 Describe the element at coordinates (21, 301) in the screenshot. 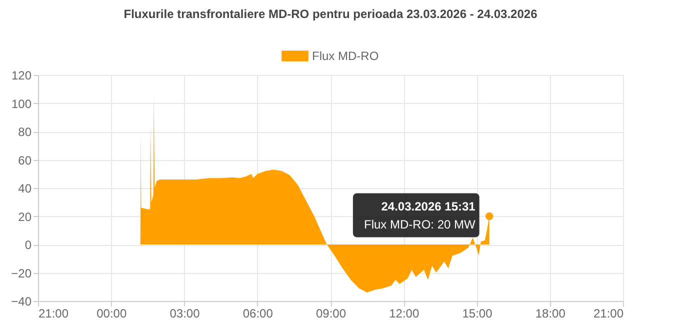

I see `y-tick-label: −40` at that location.